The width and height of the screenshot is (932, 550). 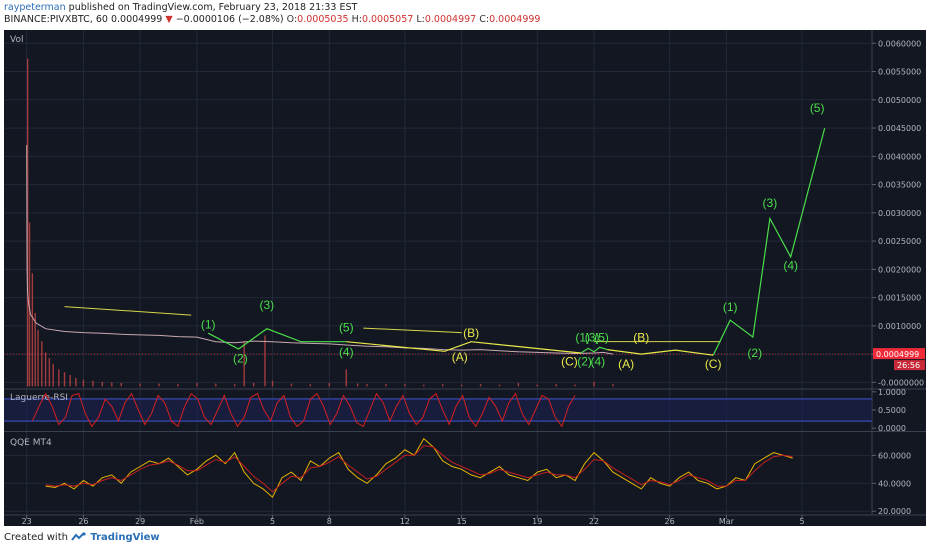 I want to click on open-label: O:, so click(x=292, y=19).